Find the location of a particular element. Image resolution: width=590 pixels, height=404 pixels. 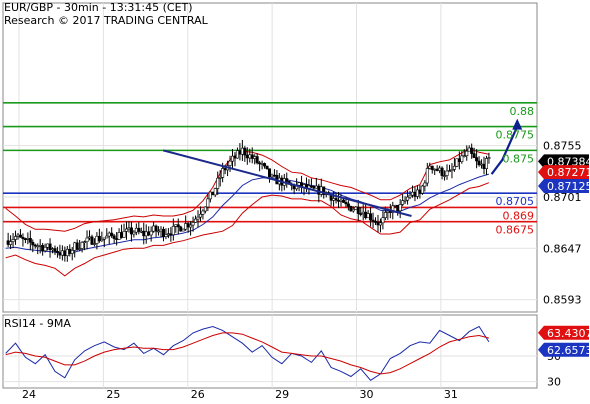

time-axis: 24 25 26 29 30 31 is located at coordinates (240, 394).